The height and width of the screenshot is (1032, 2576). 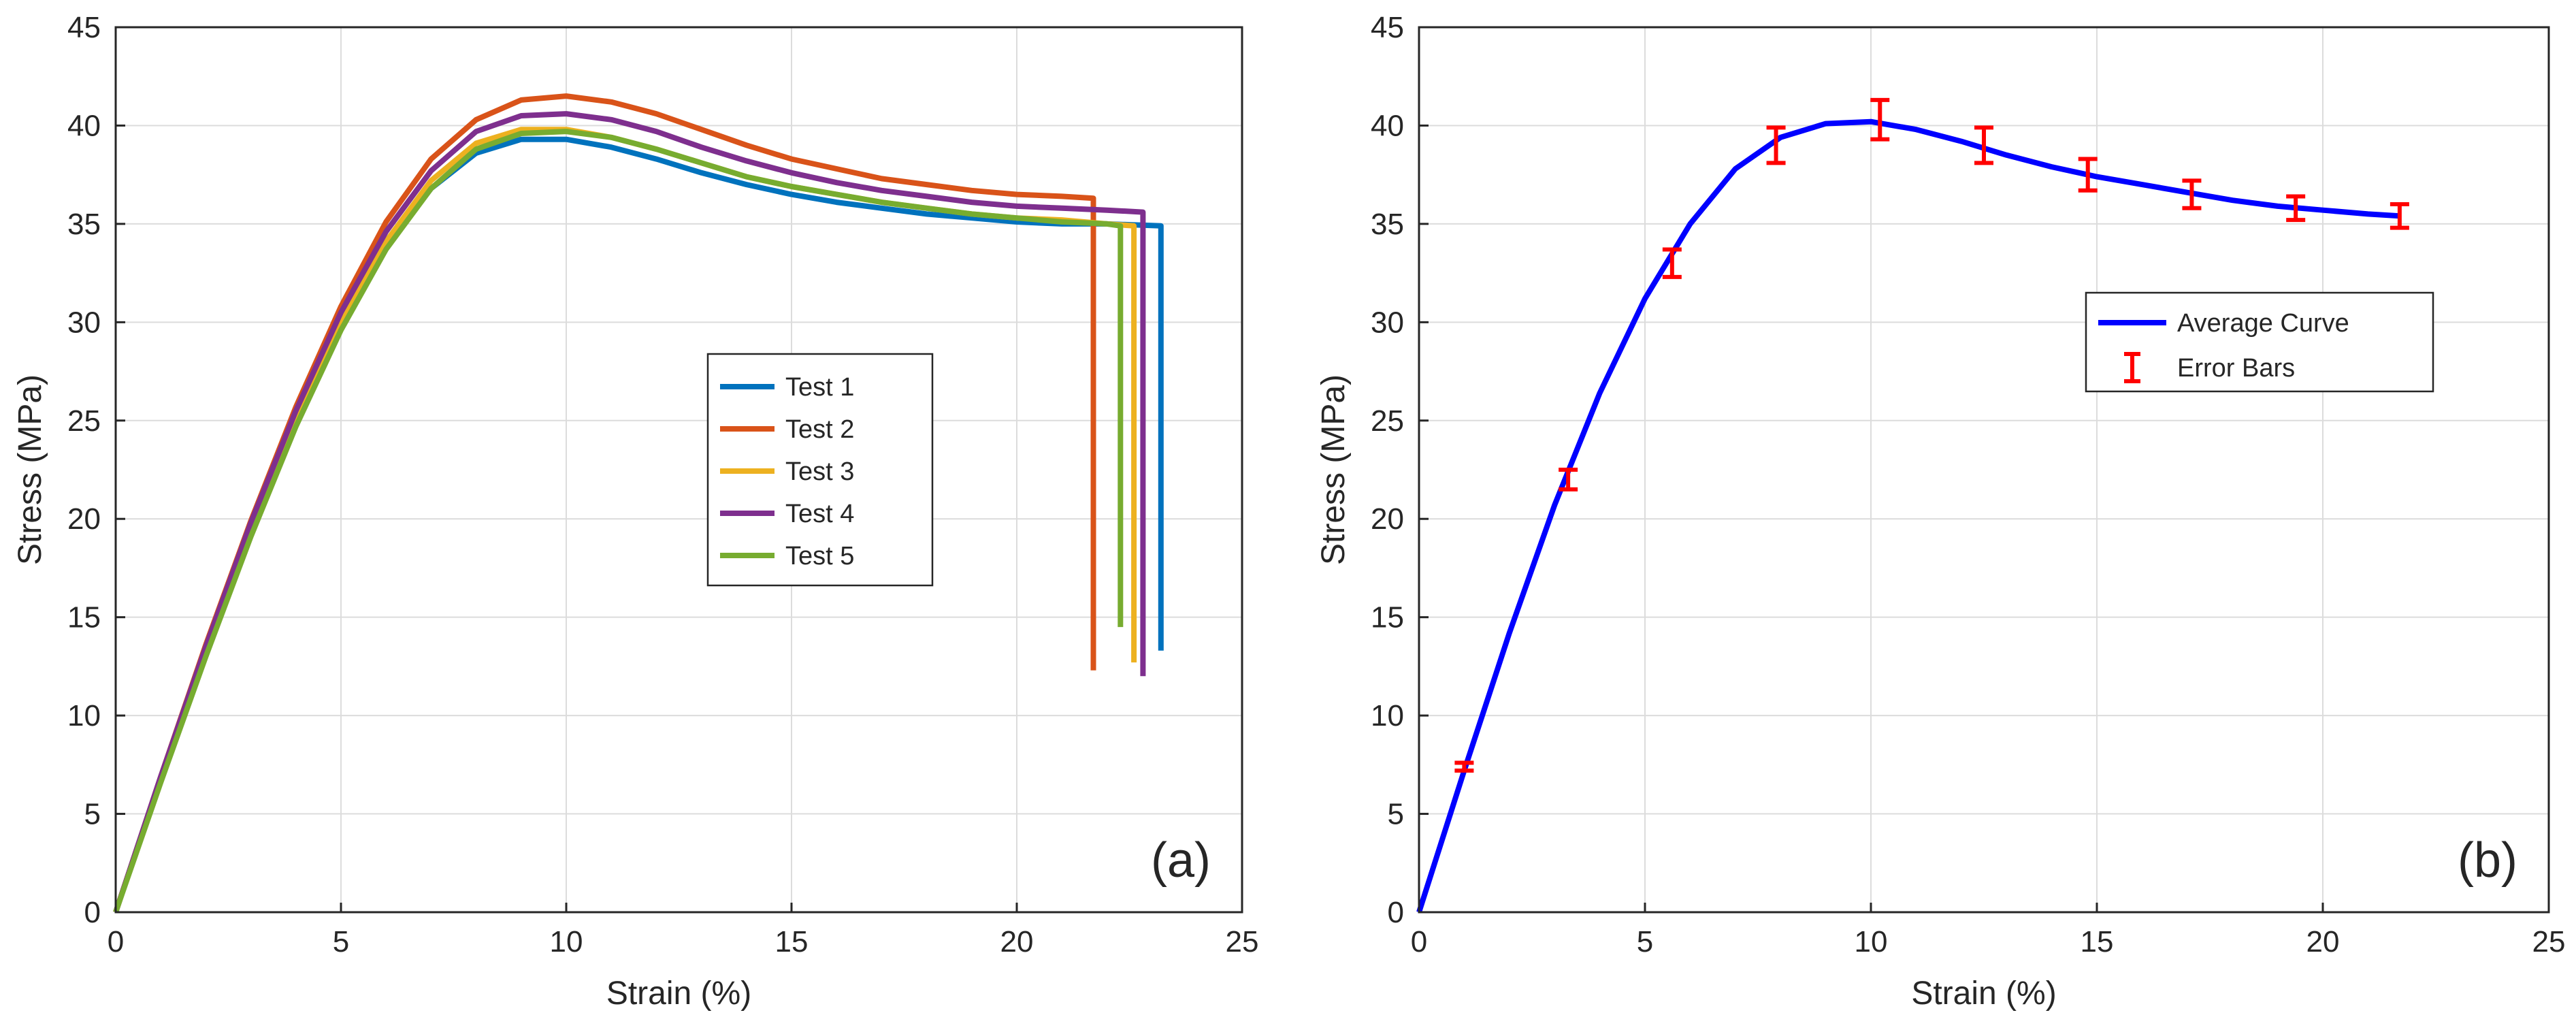 I want to click on legend-entry-label: Test 4, so click(x=819, y=514).